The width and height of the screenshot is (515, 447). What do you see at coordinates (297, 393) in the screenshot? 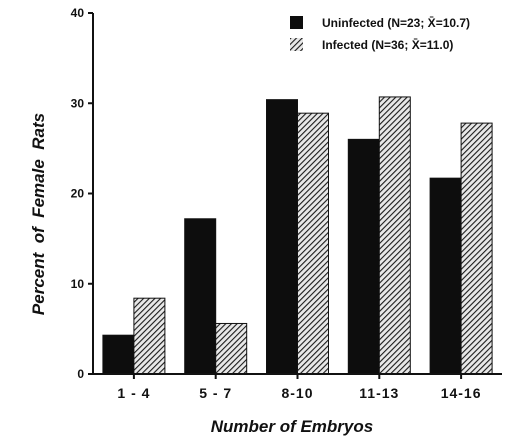
I see `x-tick-label: 8-10` at bounding box center [297, 393].